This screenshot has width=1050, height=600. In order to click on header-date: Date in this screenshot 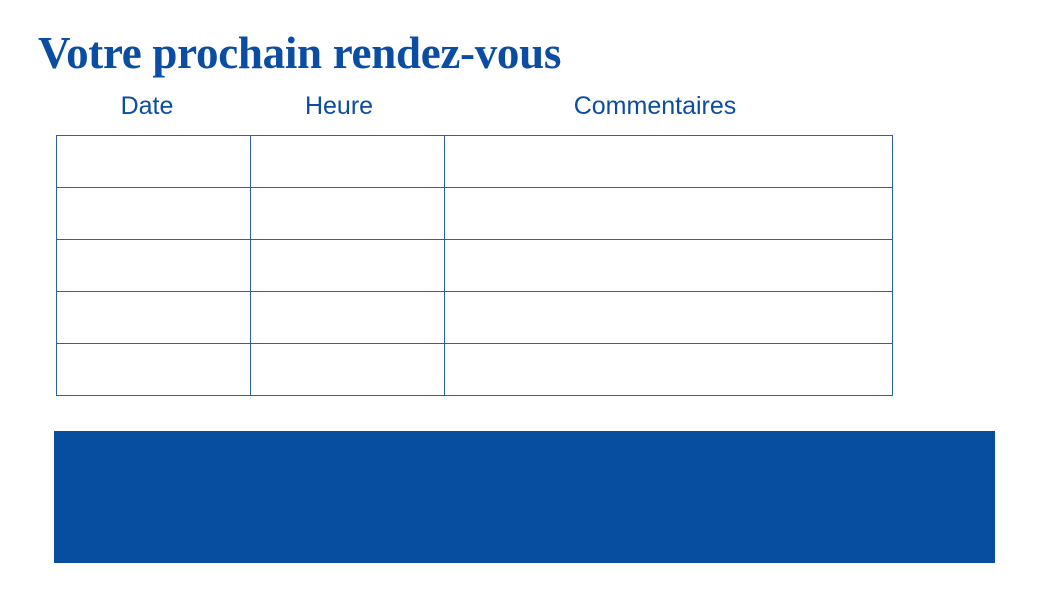, I will do `click(147, 106)`.